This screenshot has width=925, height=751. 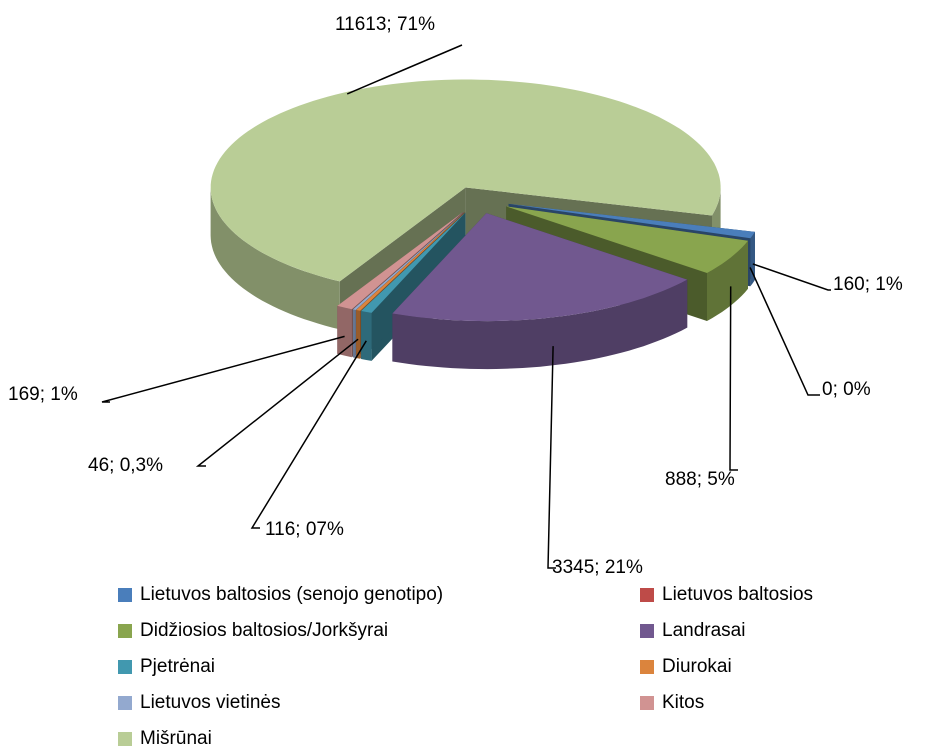 What do you see at coordinates (264, 630) in the screenshot?
I see `legend-label: Didžiosios baltosios/Jorkšyrai` at bounding box center [264, 630].